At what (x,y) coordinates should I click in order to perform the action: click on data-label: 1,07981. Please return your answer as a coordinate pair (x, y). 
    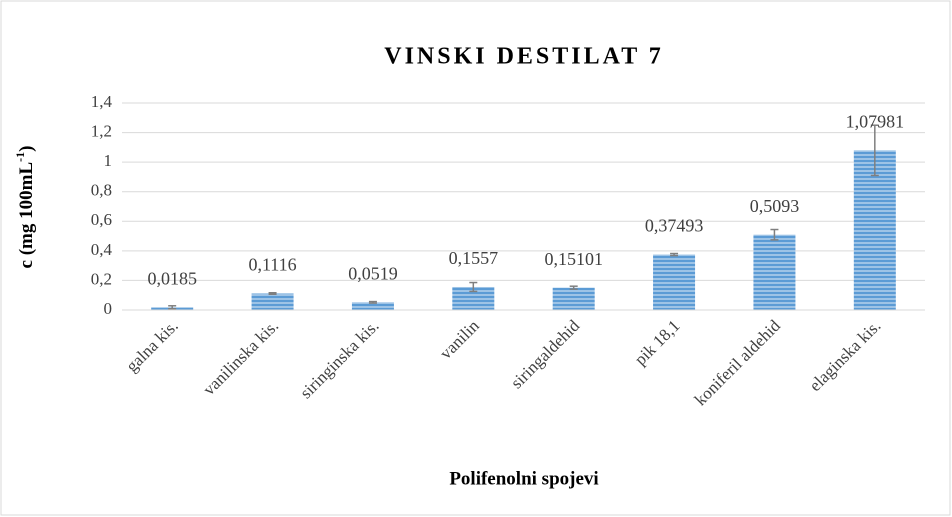
    Looking at the image, I should click on (875, 121).